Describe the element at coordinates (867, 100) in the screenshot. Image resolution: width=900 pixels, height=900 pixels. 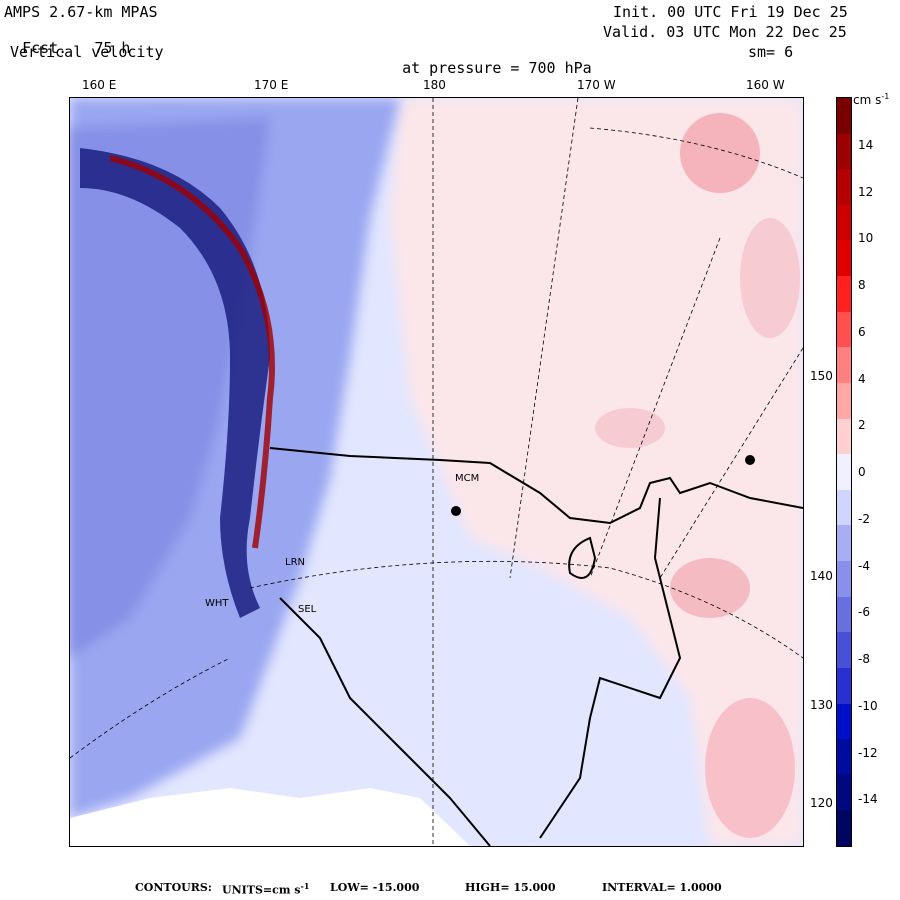
I see `colorbar-units-text: cm s` at that location.